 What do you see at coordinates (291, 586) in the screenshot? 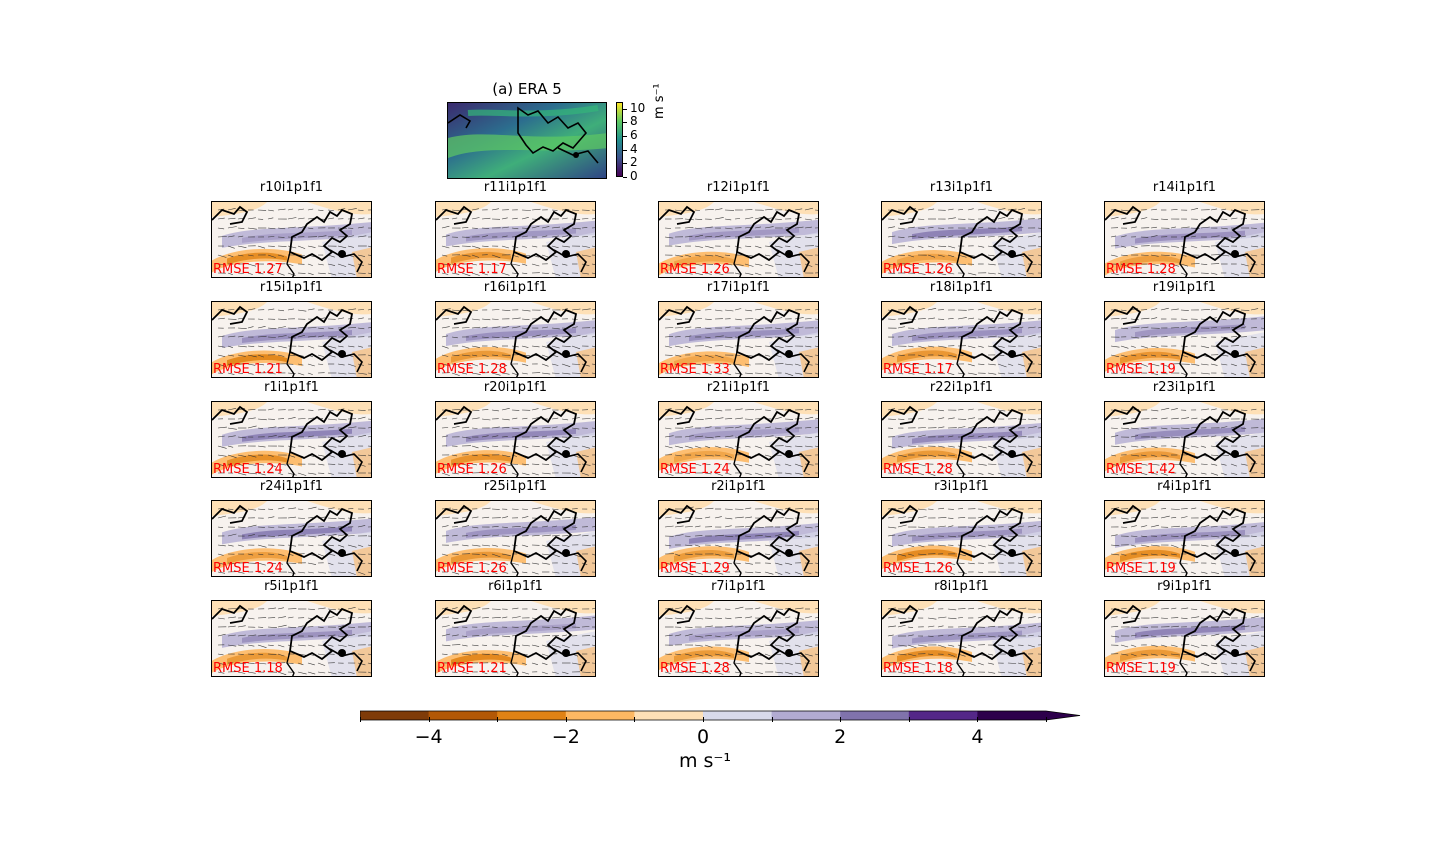
I see `panel-title: r5i1p1f1` at bounding box center [291, 586].